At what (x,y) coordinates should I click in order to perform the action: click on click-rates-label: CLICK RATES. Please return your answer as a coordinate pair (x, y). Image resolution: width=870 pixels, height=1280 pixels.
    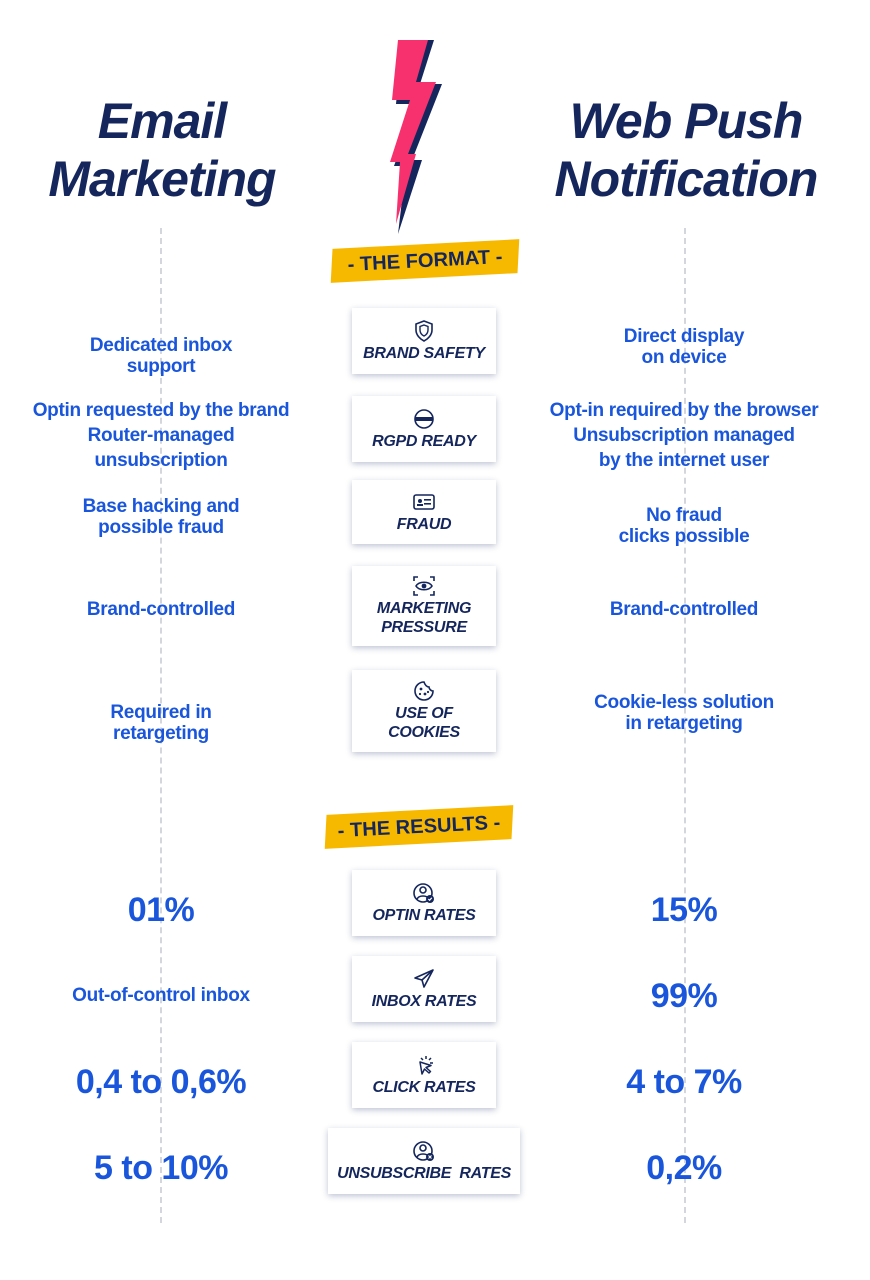
    Looking at the image, I should click on (424, 1087).